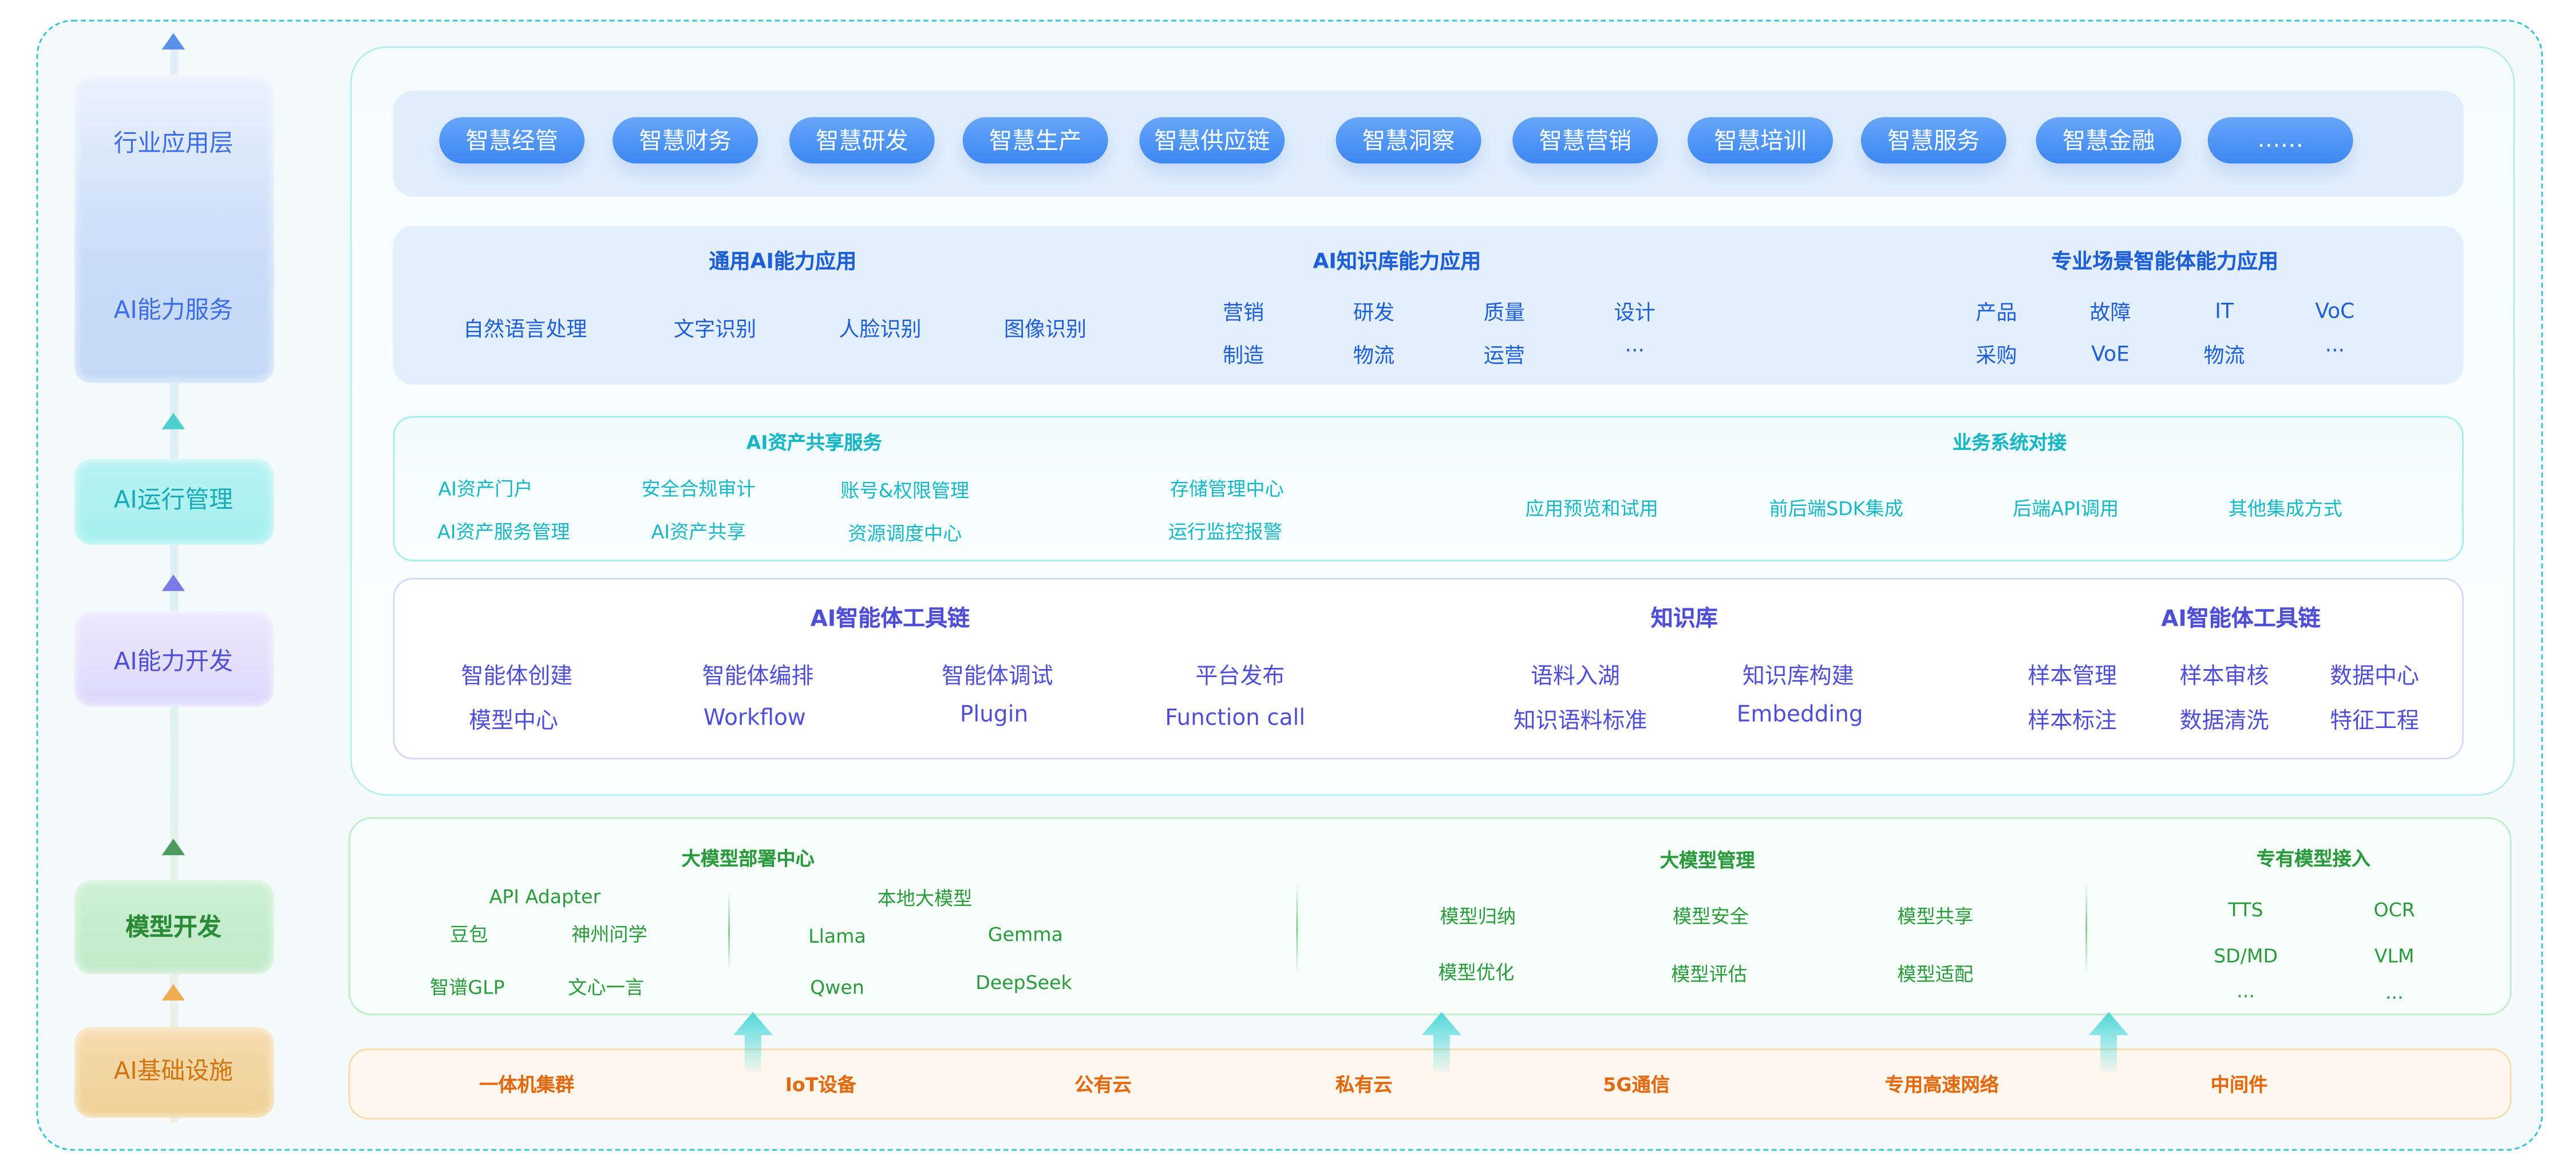  Describe the element at coordinates (1045, 328) in the screenshot. I see `service-item: 图像识别` at that location.